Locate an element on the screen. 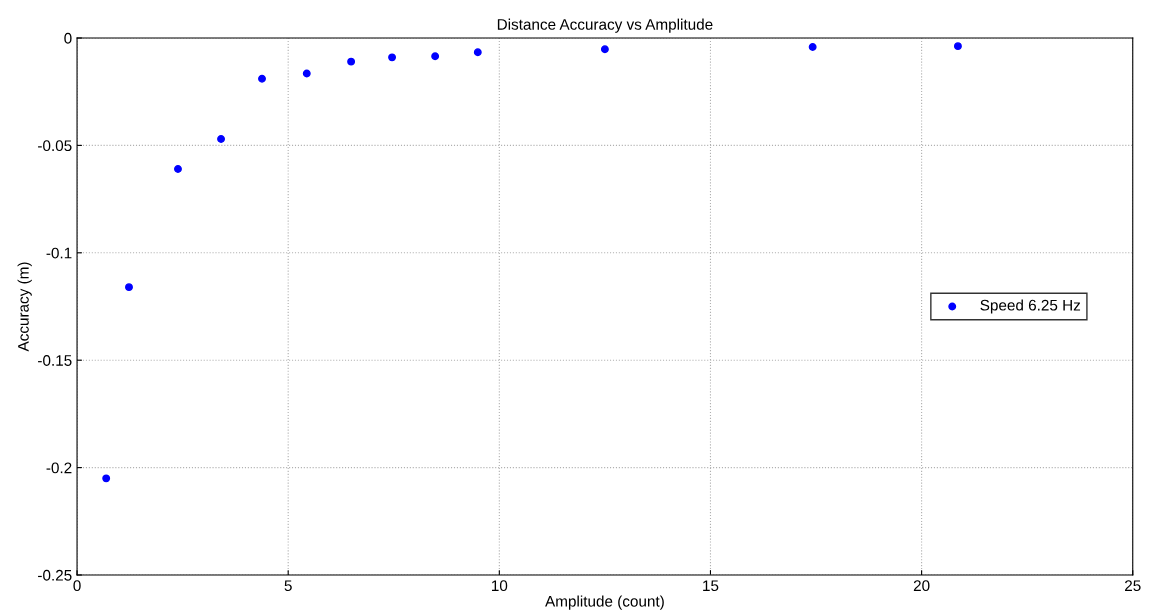 The image size is (1150, 613). y-axis-title: Accuracy (m) is located at coordinates (24, 307).